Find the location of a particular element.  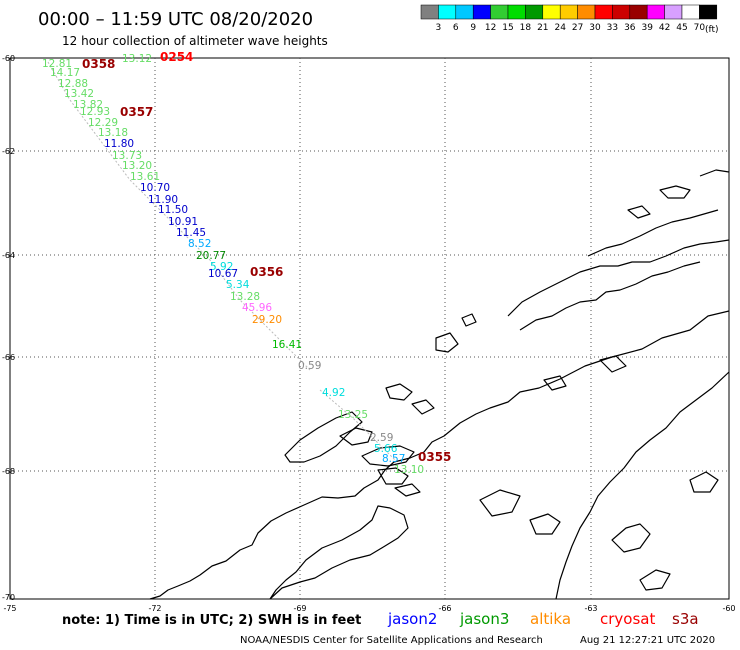

satellite-legend: jason2 jason3 altika cryosat s3a is located at coordinates (543, 619).